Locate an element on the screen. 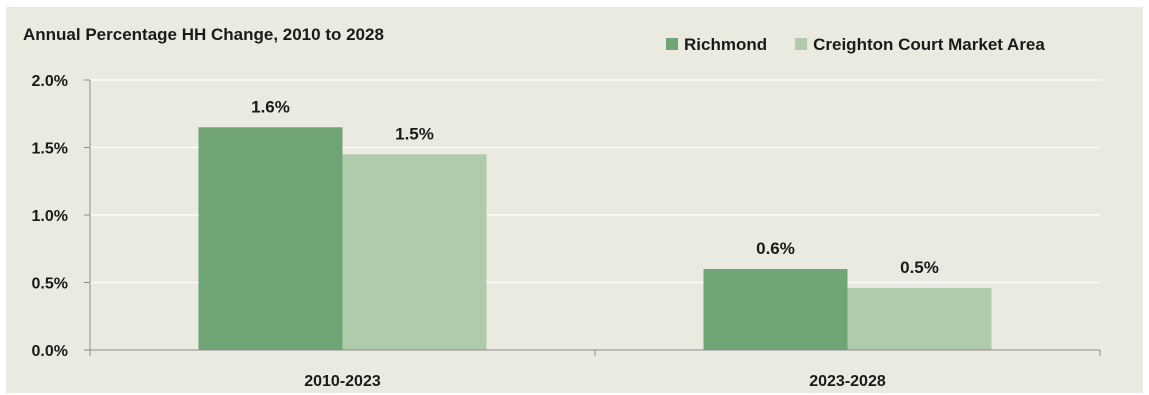 This screenshot has height=395, width=1149. data-label: 0.5% is located at coordinates (919, 267).